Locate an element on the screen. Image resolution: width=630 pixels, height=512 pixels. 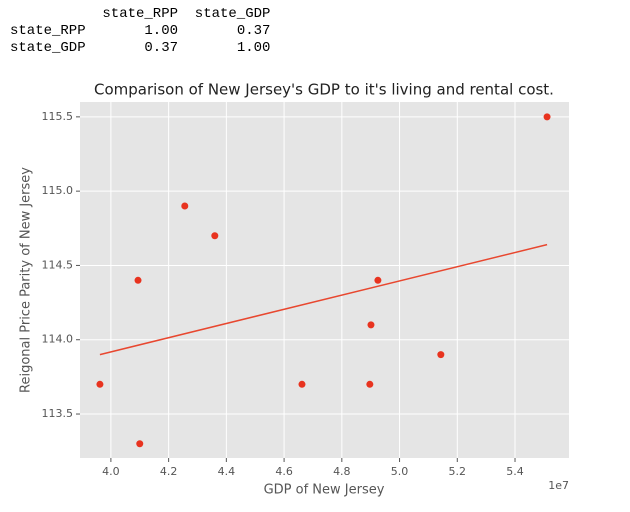
y-tick-label: 114.5 is located at coordinates (58, 264).